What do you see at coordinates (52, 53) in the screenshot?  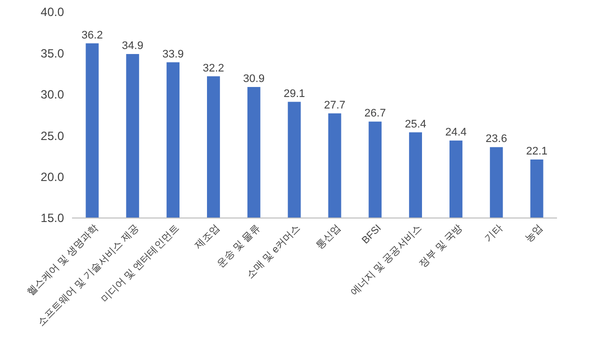 I see `y-tick-label: 35.0` at bounding box center [52, 53].